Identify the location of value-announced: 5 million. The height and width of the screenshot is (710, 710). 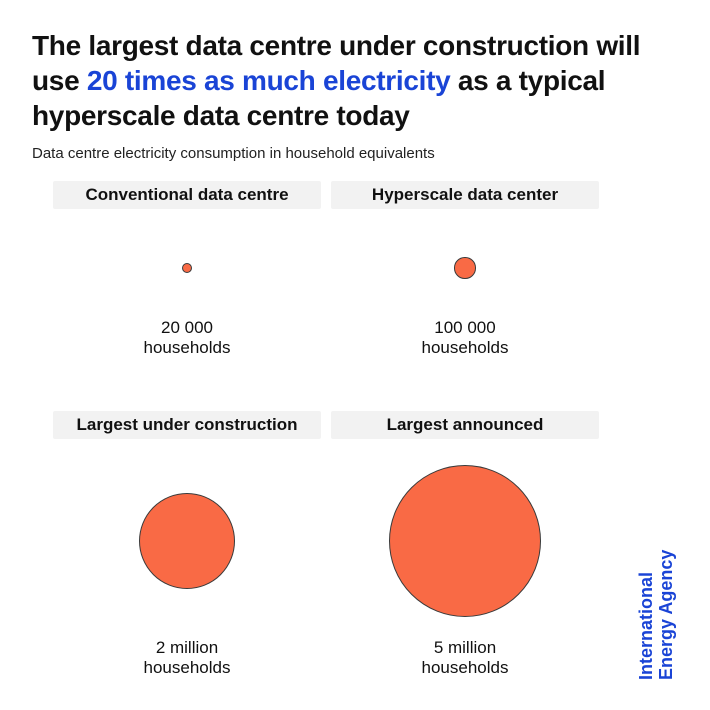
(465, 647).